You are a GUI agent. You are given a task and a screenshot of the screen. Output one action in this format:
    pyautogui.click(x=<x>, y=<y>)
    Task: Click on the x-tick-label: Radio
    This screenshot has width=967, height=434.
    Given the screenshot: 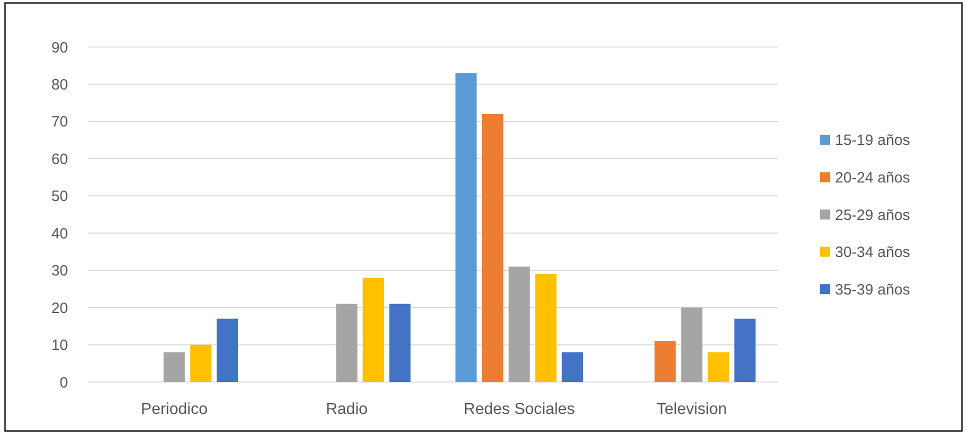 What is the action you would take?
    pyautogui.click(x=347, y=409)
    